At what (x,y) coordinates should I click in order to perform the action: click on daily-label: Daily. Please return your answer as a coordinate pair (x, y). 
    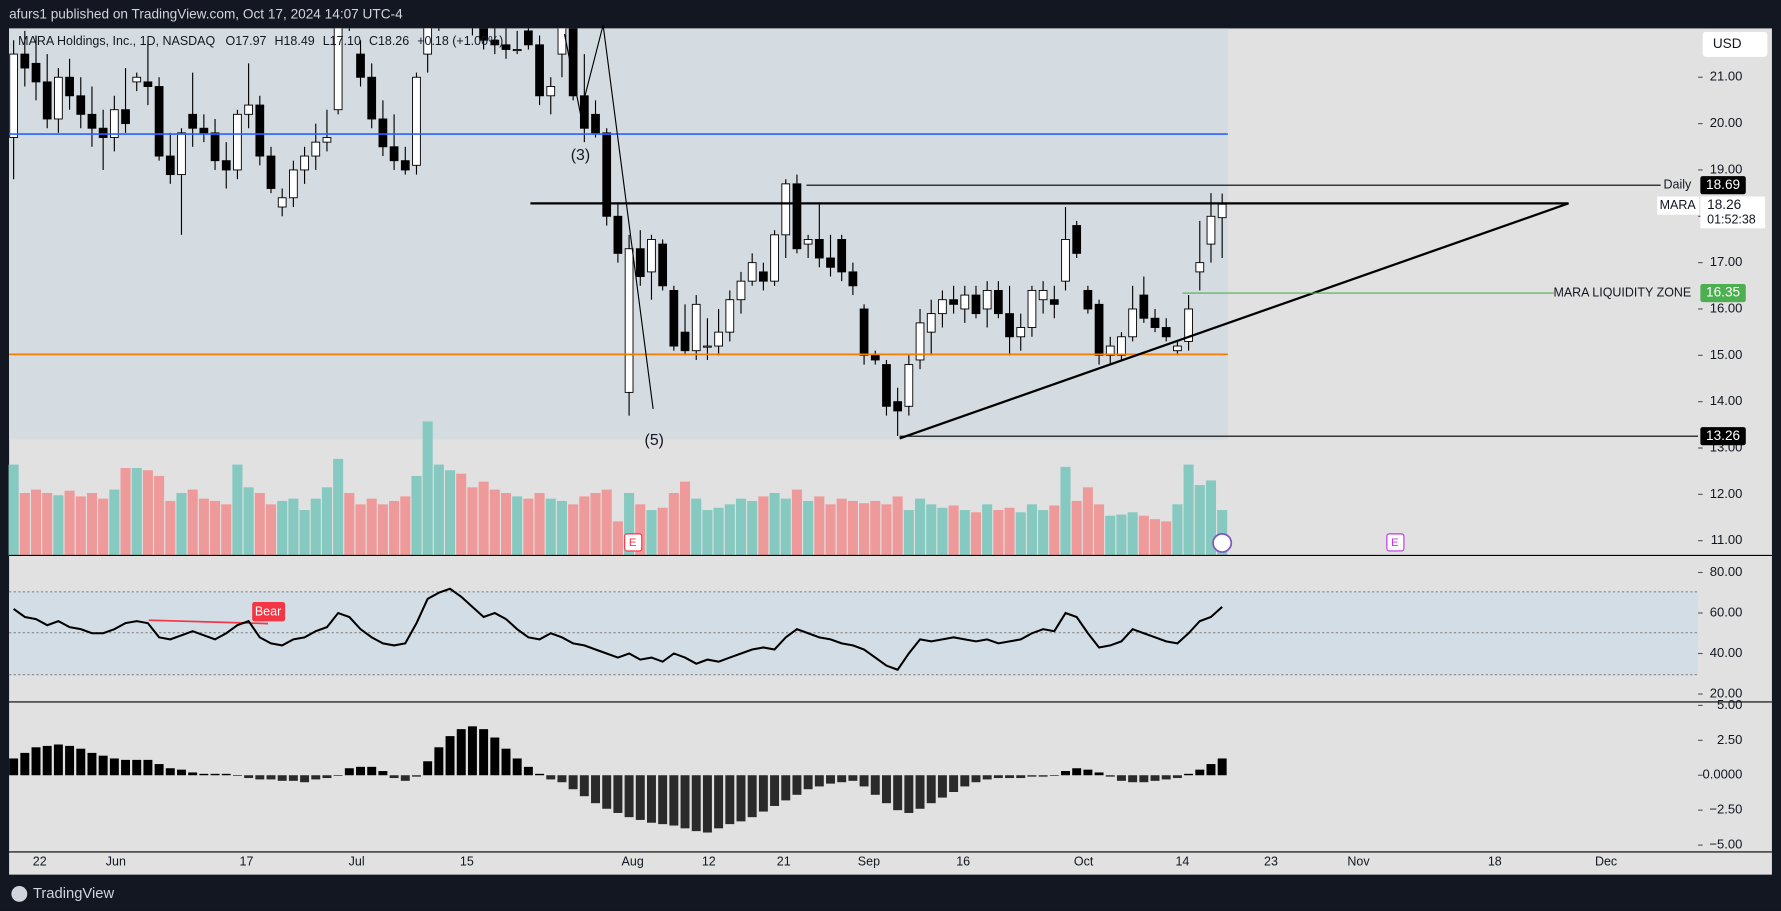
    Looking at the image, I should click on (1678, 184).